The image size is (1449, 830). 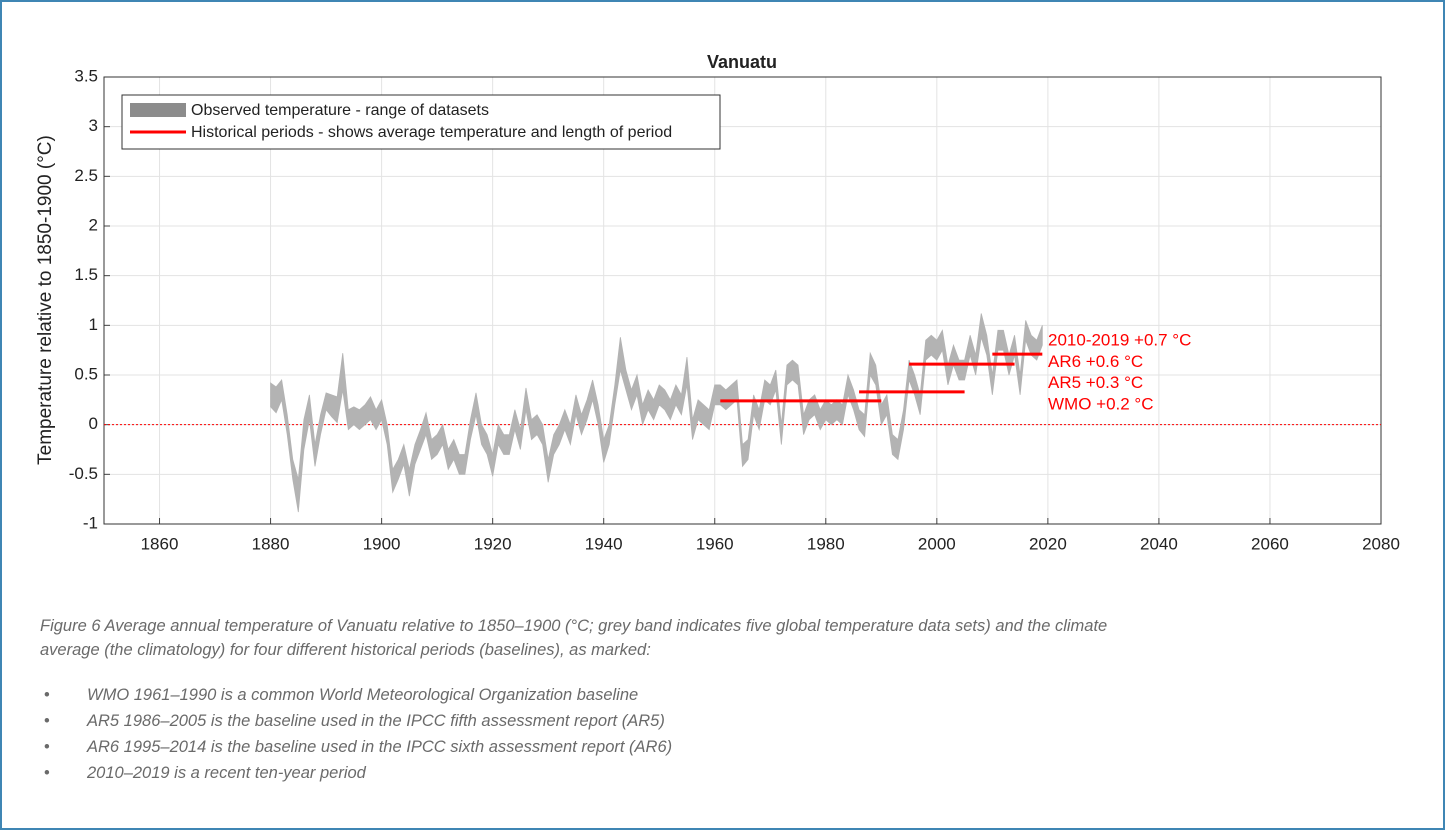 What do you see at coordinates (656, 413) in the screenshot?
I see `temperature-band` at bounding box center [656, 413].